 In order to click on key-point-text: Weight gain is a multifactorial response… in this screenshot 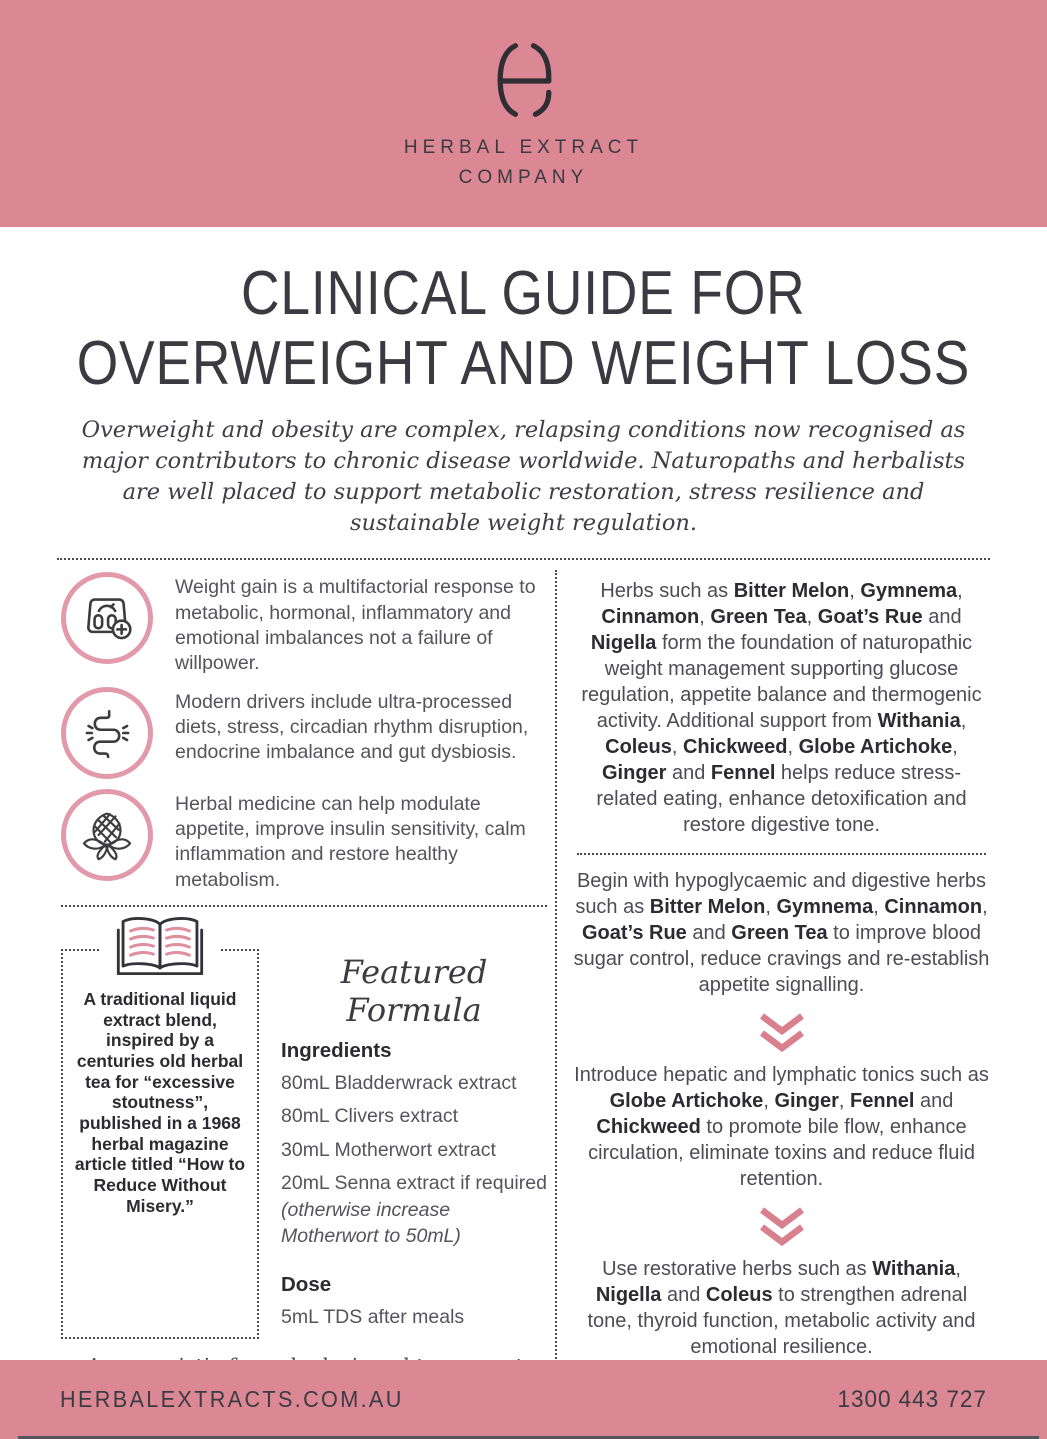, I will do `click(355, 625)`.